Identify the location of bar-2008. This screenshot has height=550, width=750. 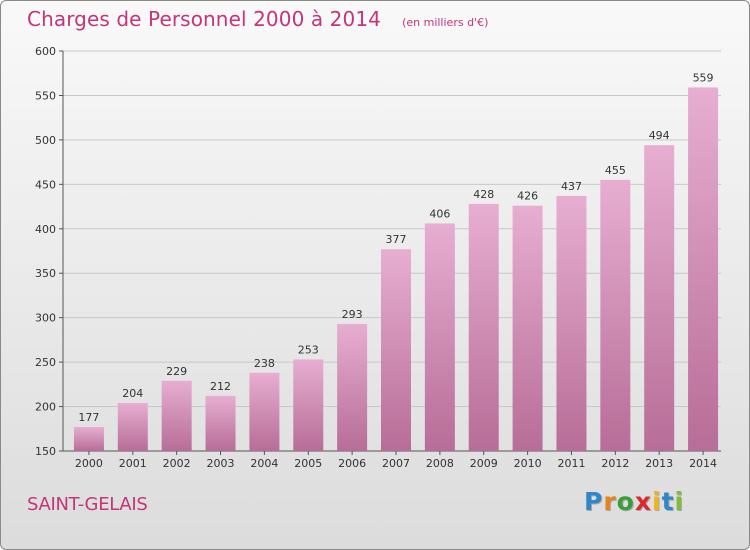
(439, 337).